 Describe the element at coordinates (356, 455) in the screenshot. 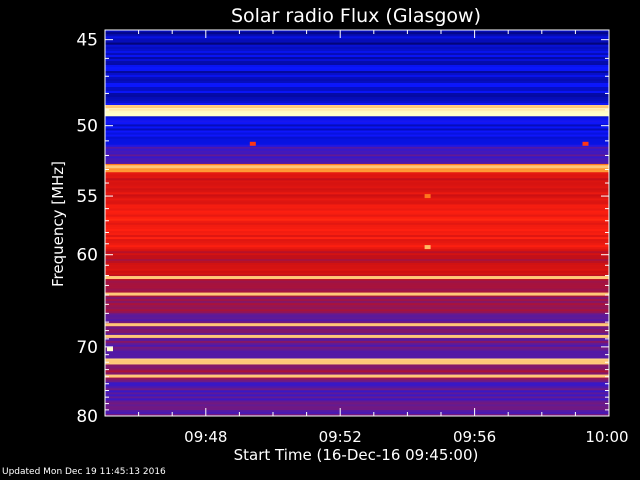

I see `x-axis-label: Start Time (16-Dec-16 09:45:00)` at that location.